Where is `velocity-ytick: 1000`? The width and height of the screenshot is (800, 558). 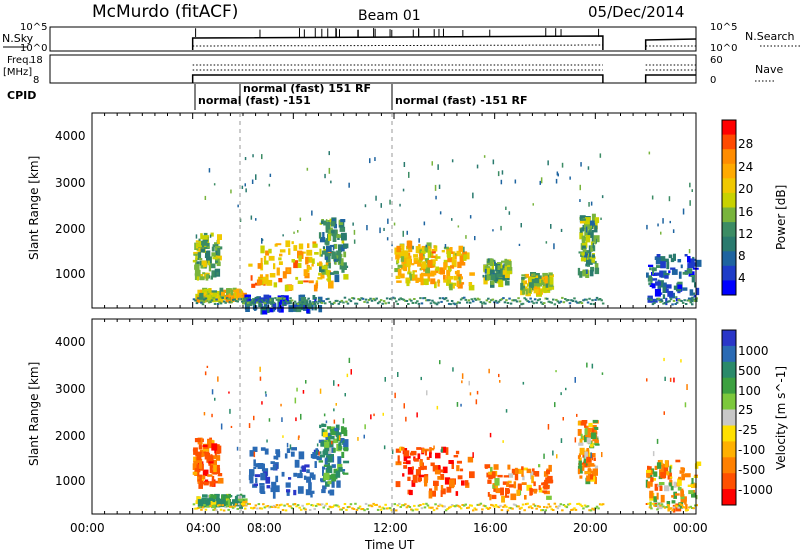 velocity-ytick: 1000 is located at coordinates (70, 481).